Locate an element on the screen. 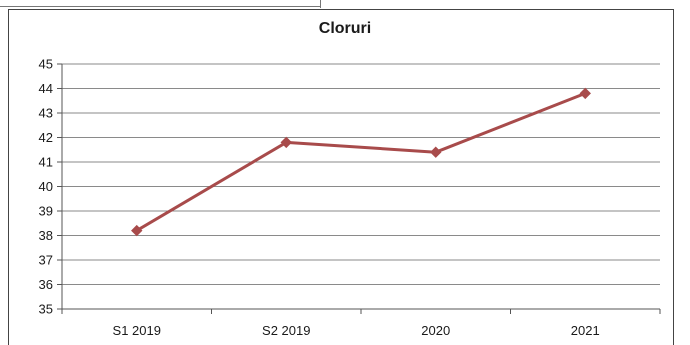 This screenshot has width=690, height=345. x-tick-label: 2020 is located at coordinates (435, 330).